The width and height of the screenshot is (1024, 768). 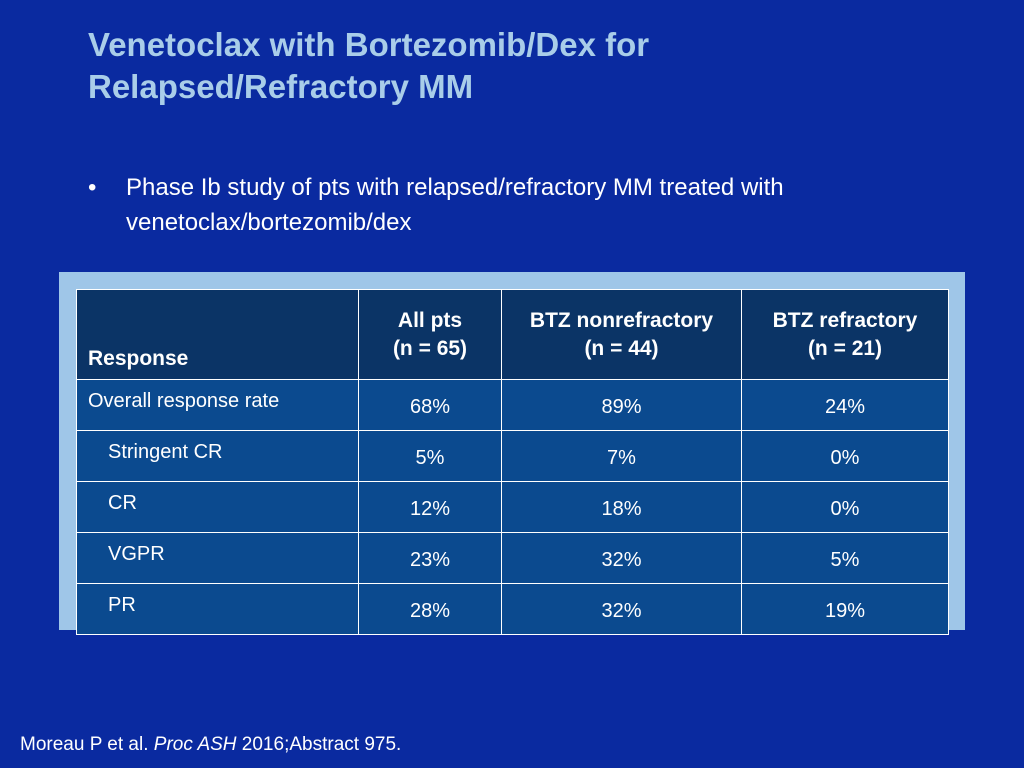 What do you see at coordinates (430, 405) in the screenshot?
I see `cell-all-pts: 68%` at bounding box center [430, 405].